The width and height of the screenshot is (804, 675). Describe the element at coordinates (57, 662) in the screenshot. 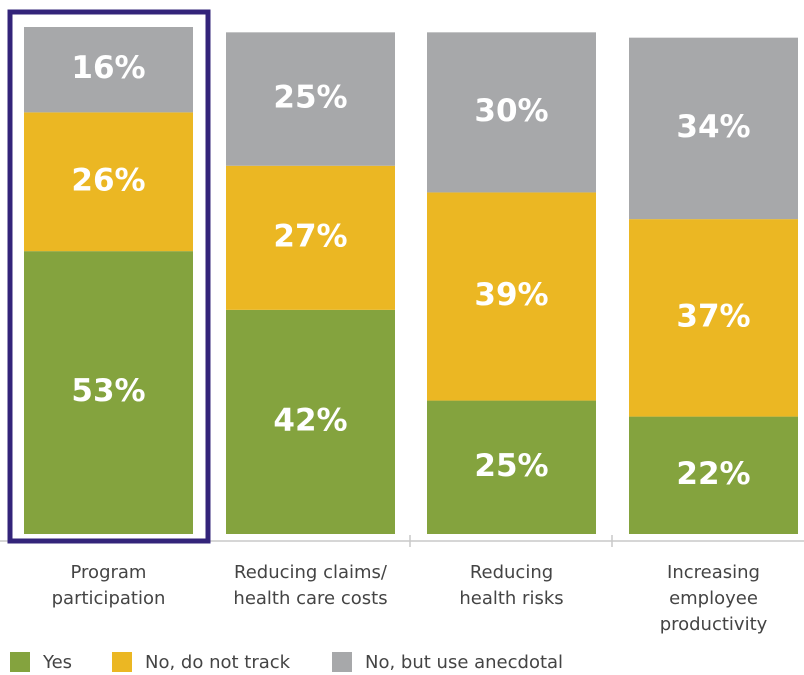

I see `legend-label: Yes` at that location.